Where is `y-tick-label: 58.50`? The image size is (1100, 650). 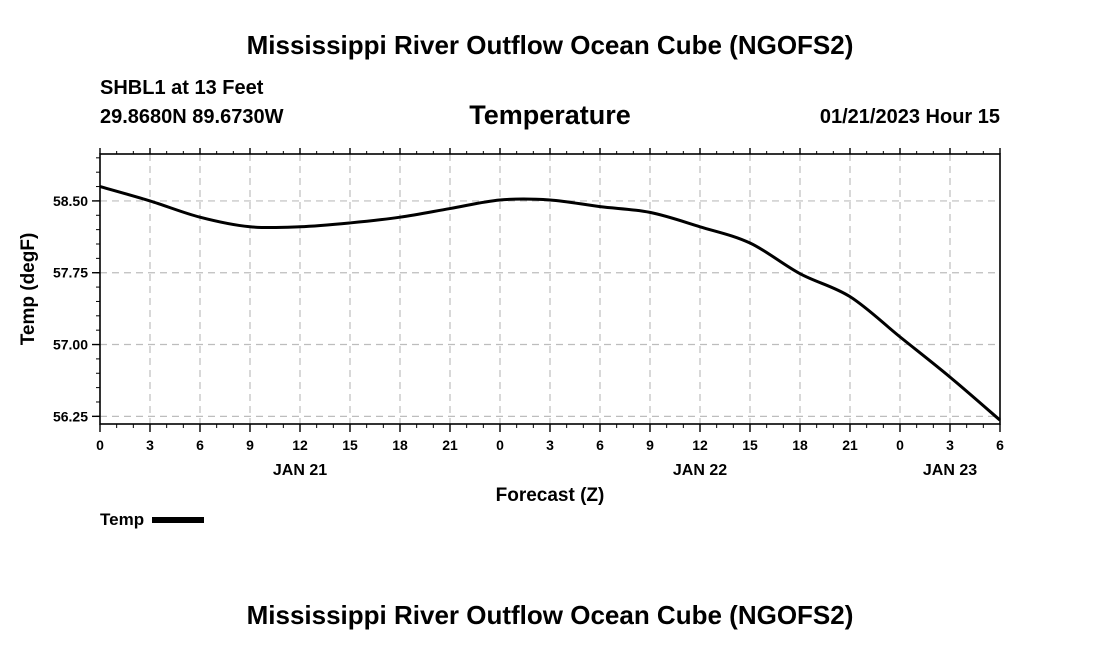
y-tick-label: 58.50 is located at coordinates (70, 201).